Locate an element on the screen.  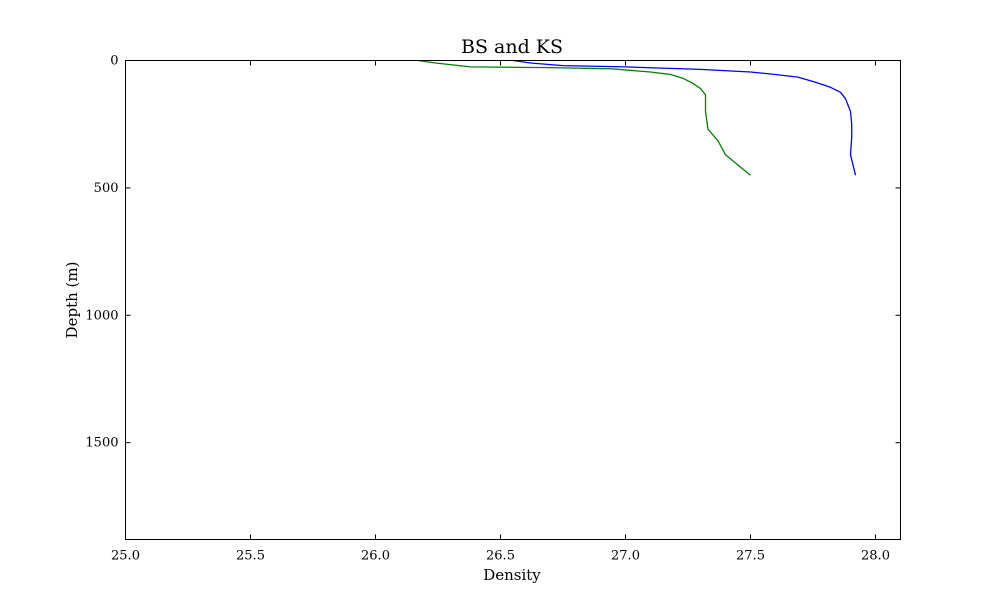
x-axis-label: Density is located at coordinates (512, 575).